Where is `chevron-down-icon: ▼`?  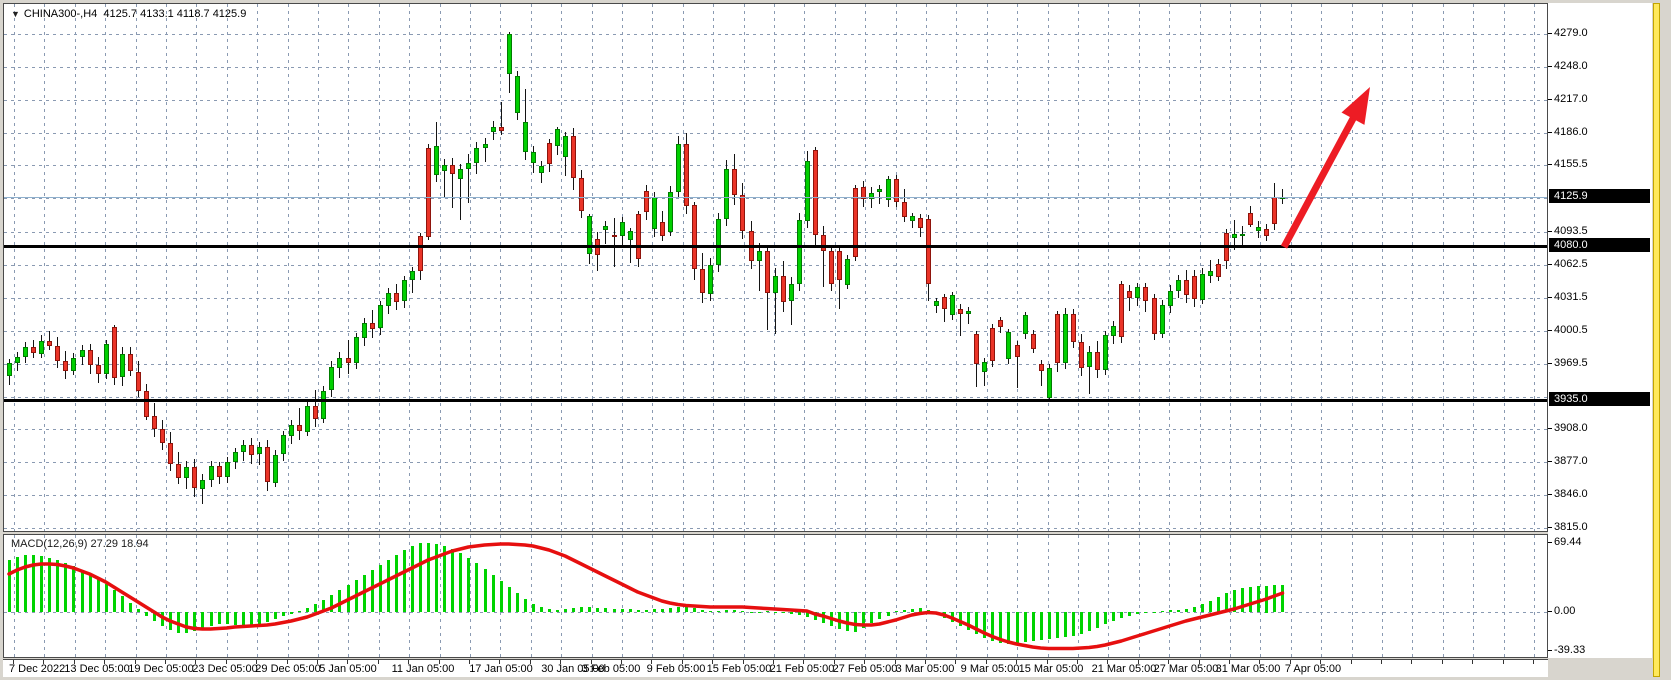 chevron-down-icon: ▼ is located at coordinates (15, 14).